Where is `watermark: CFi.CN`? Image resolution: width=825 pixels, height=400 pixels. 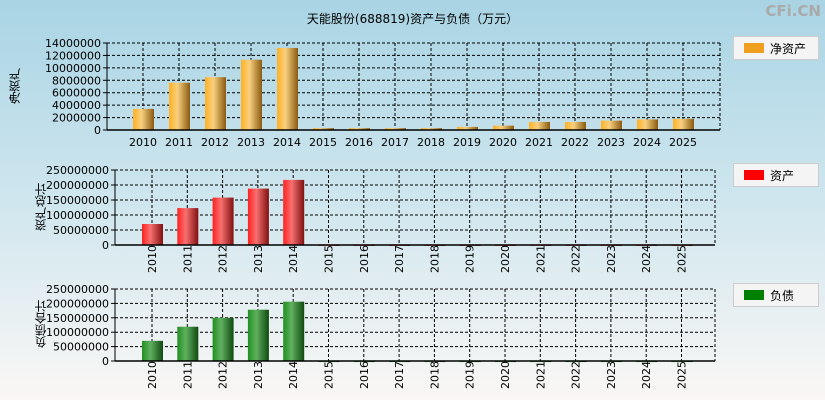
watermark: CFi.CN is located at coordinates (793, 11).